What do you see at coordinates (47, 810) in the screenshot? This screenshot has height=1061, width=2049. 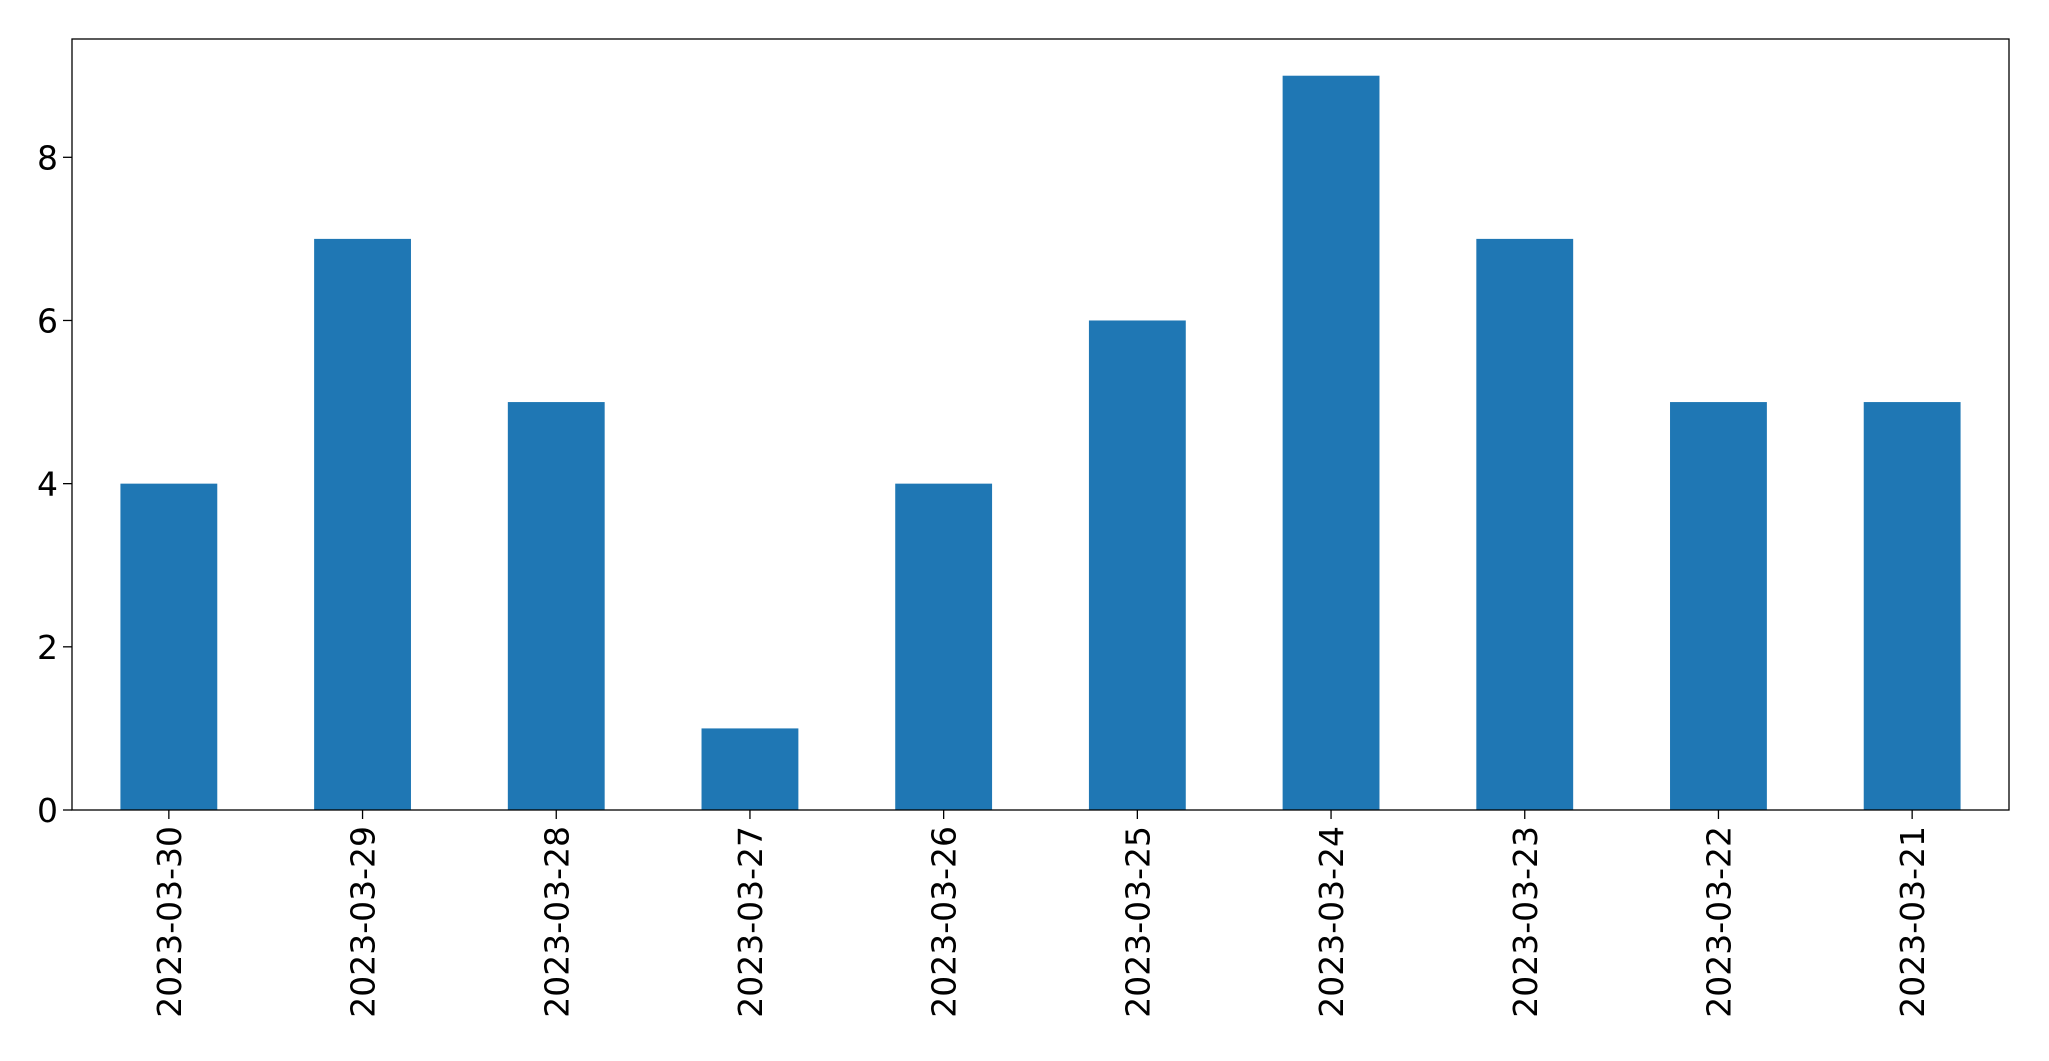 I see `y-tick-label: 0` at bounding box center [47, 810].